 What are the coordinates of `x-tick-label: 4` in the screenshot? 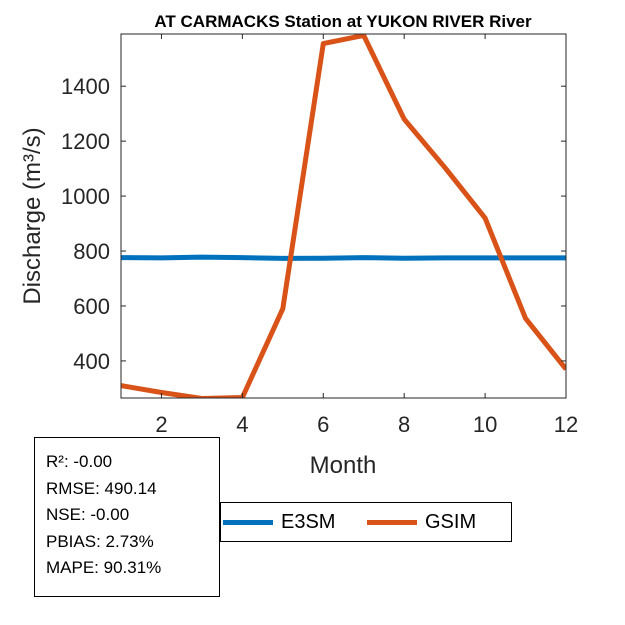 It's located at (242, 424).